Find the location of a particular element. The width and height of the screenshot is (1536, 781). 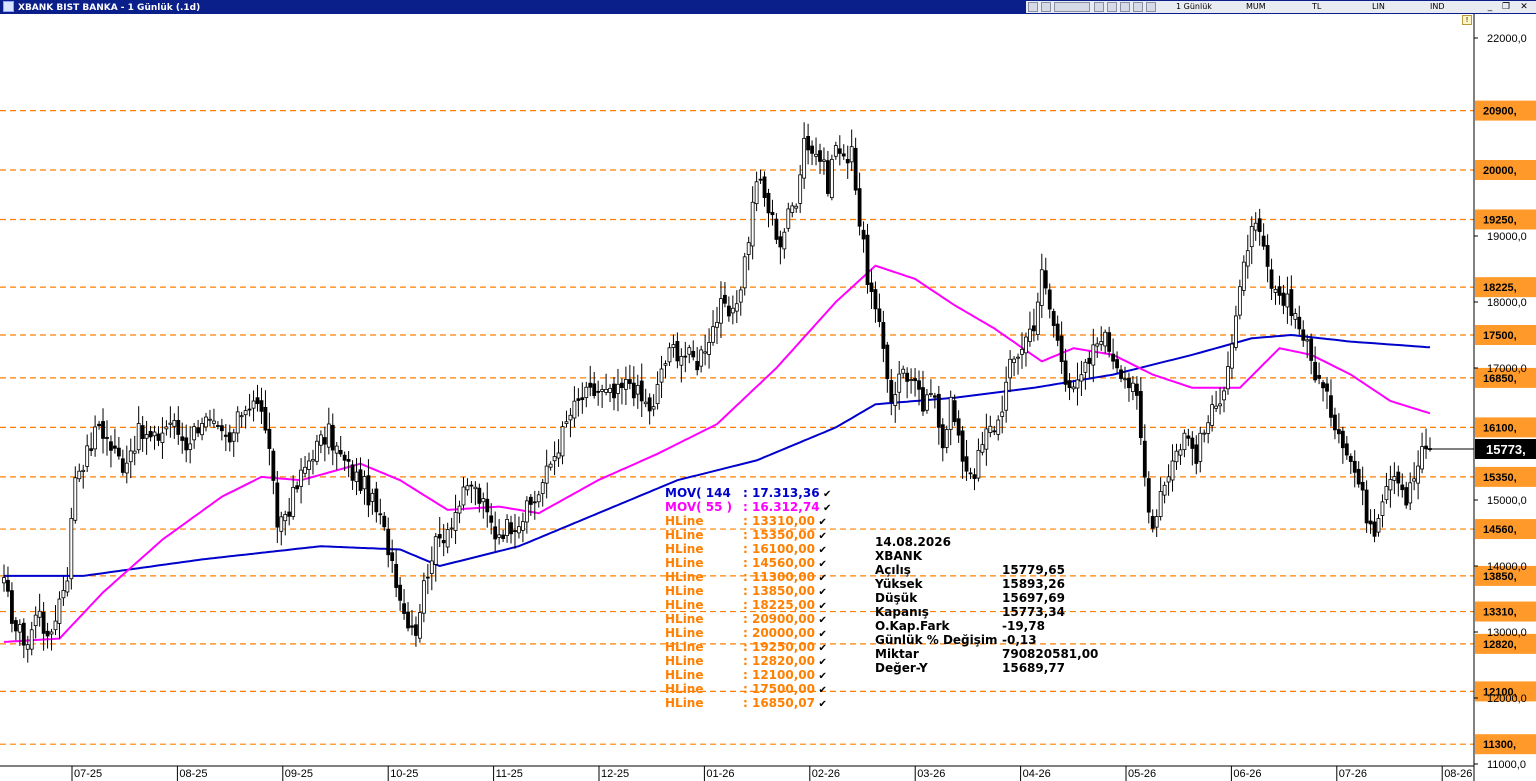

legend-item-5: HLine: 14560,00 ✔ is located at coordinates (746, 564).